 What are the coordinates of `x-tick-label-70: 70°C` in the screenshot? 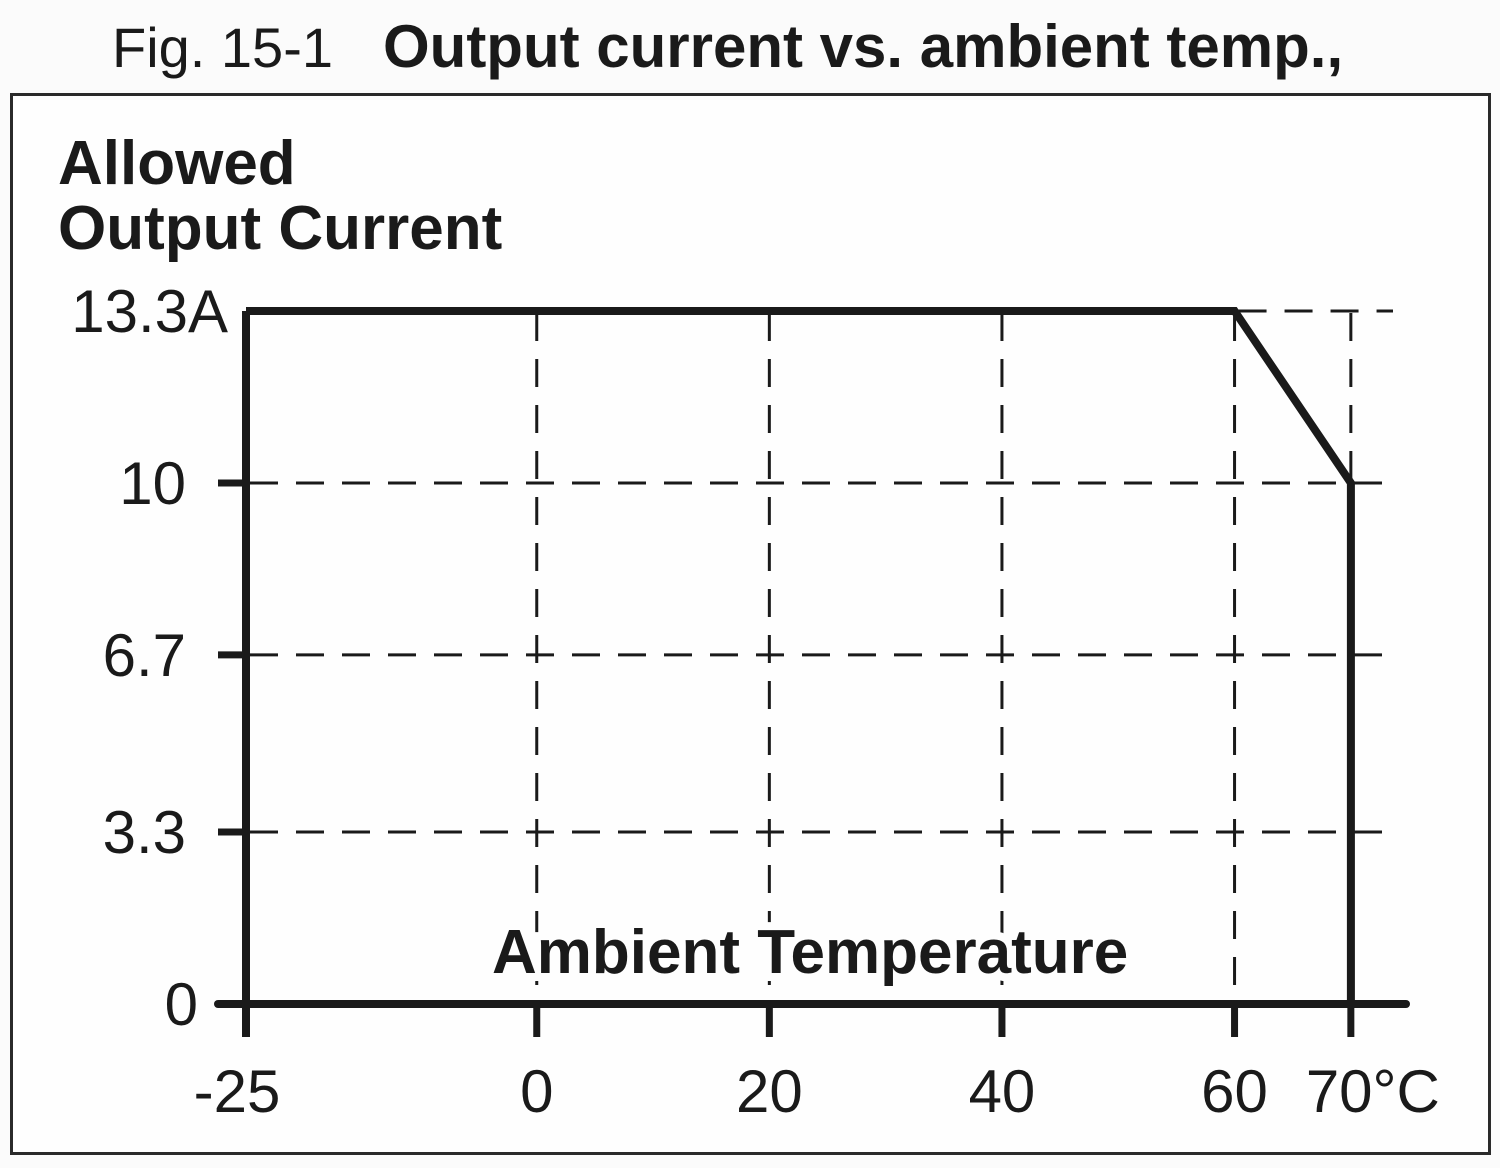 It's located at (1373, 1091).